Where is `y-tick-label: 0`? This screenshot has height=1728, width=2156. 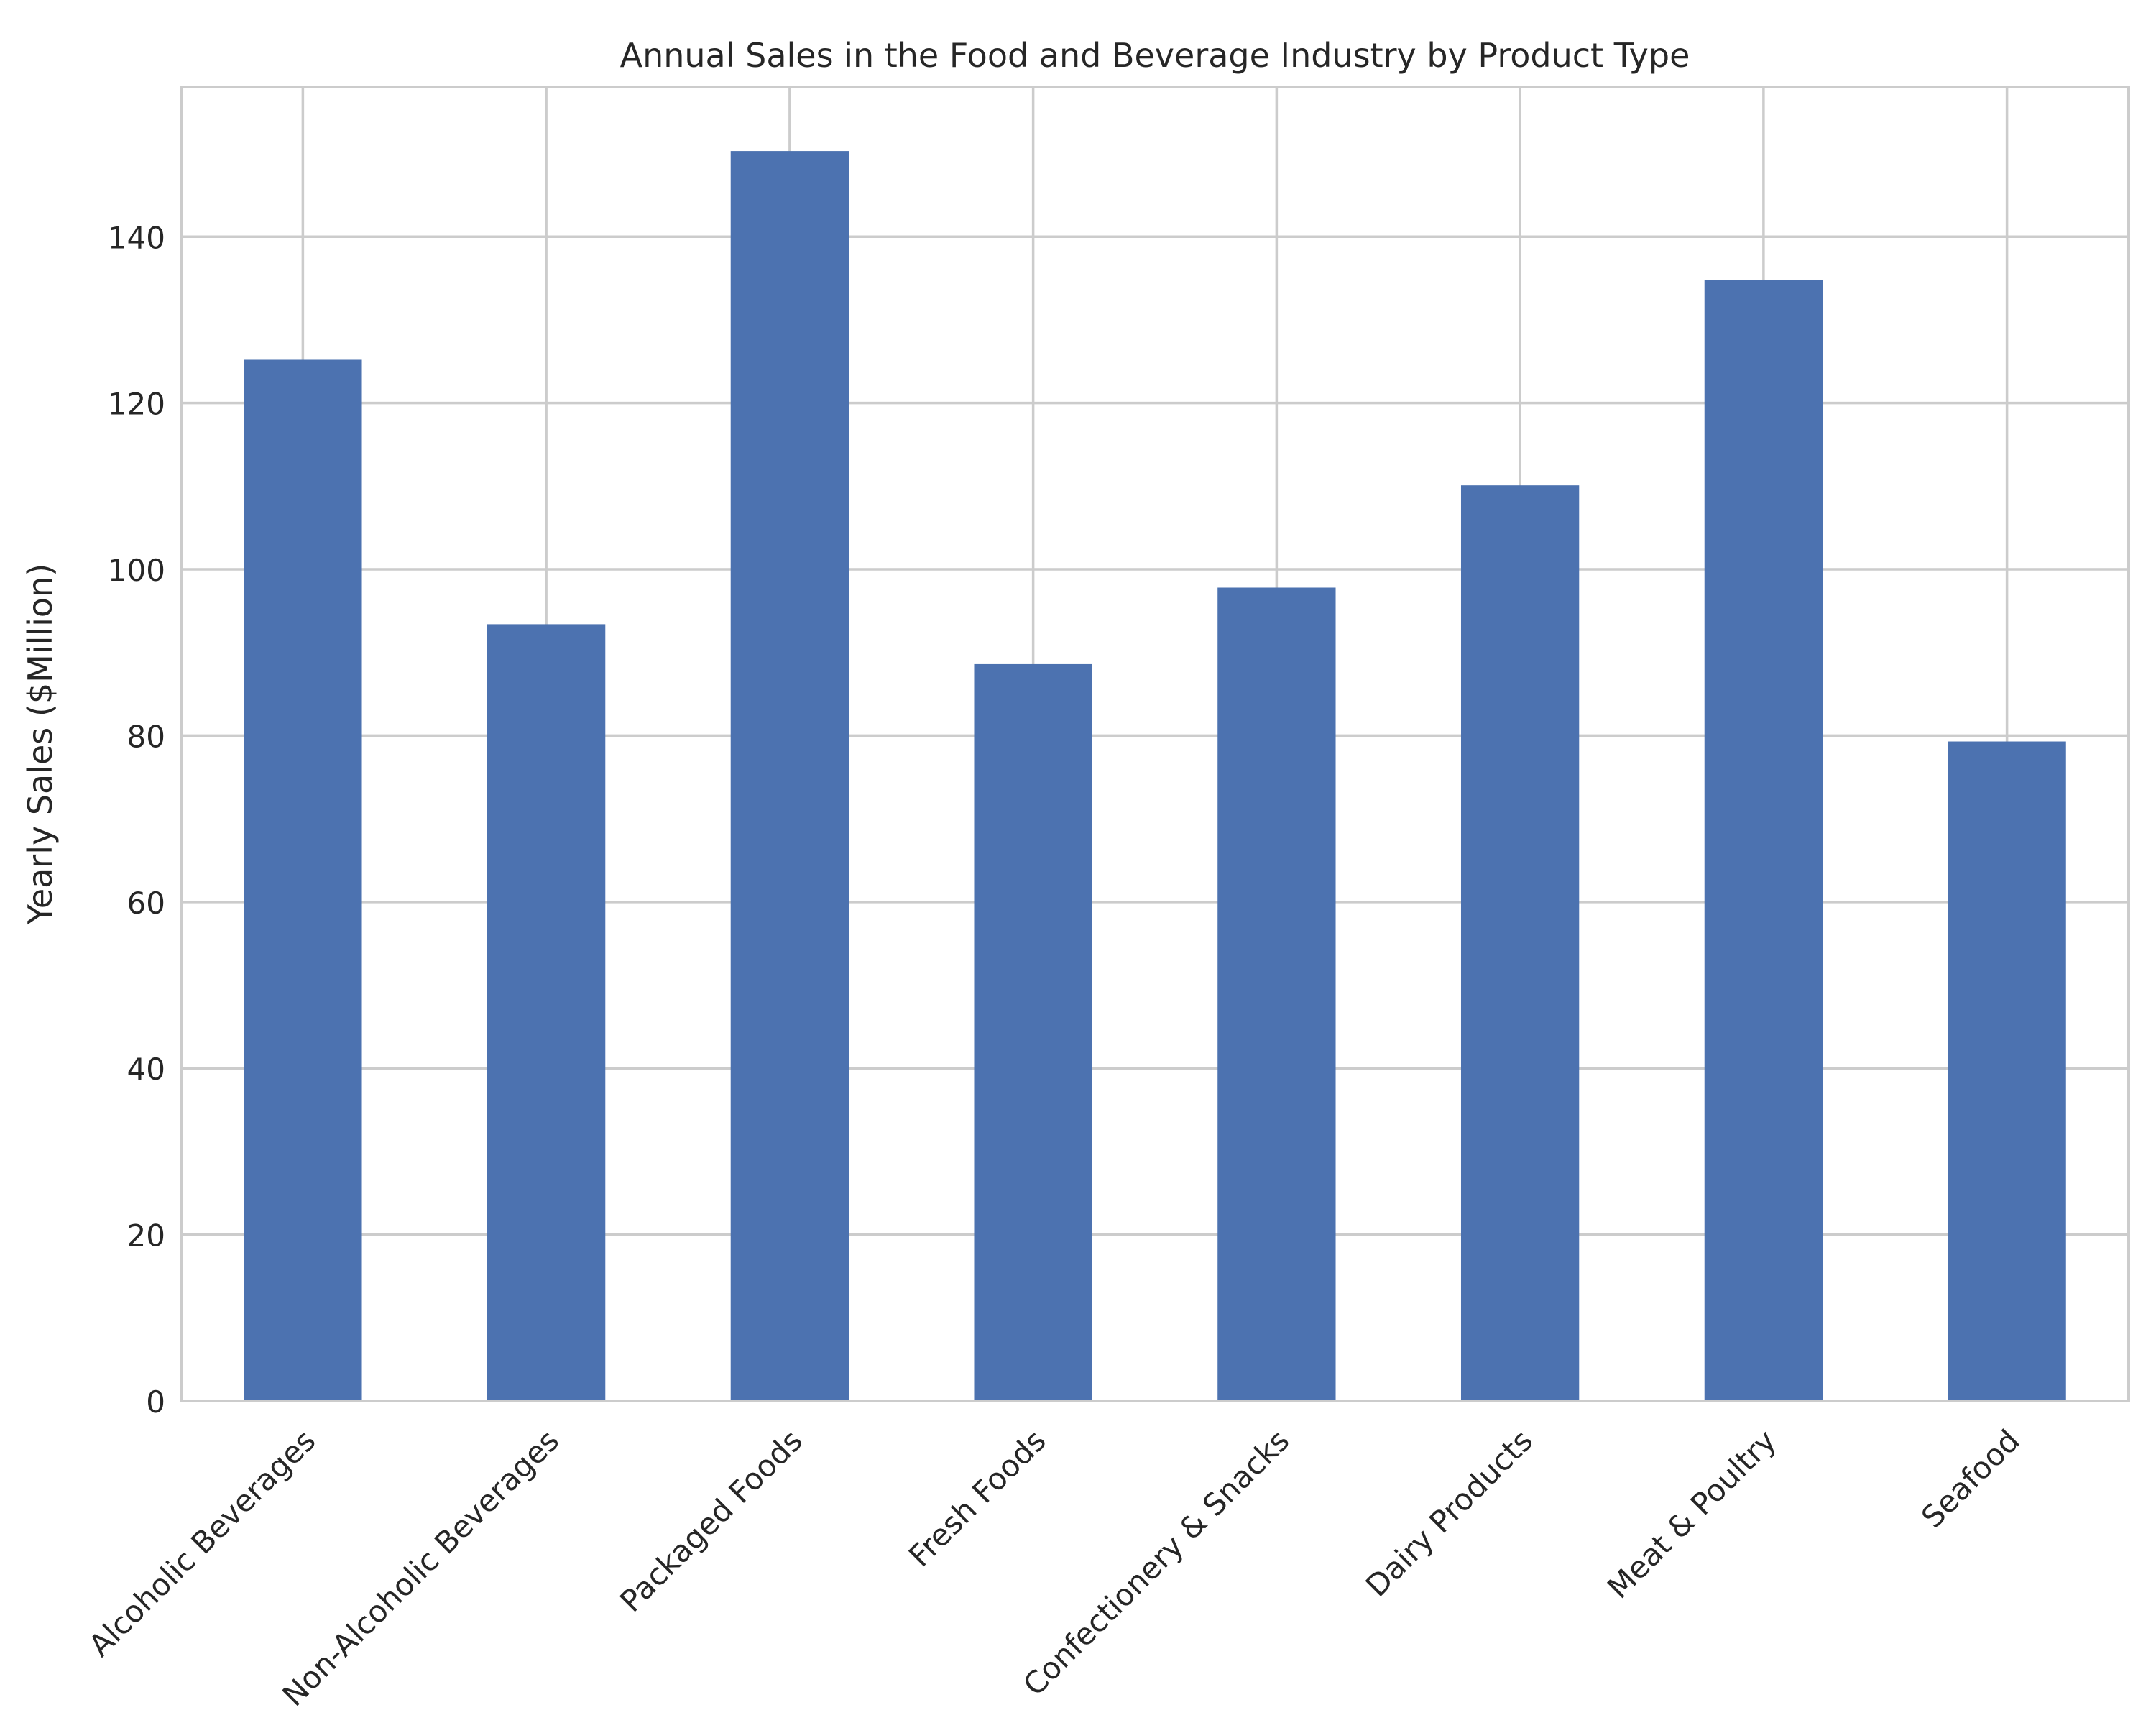
y-tick-label: 0 is located at coordinates (155, 1402).